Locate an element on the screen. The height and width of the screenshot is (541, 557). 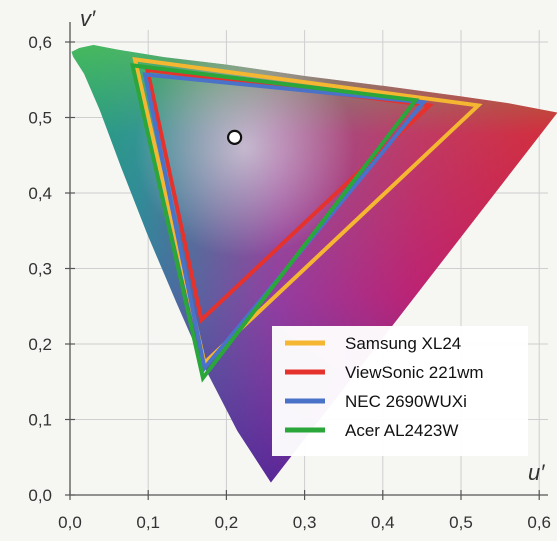
legend-label-2: ViewSonic 221wm is located at coordinates (414, 372).